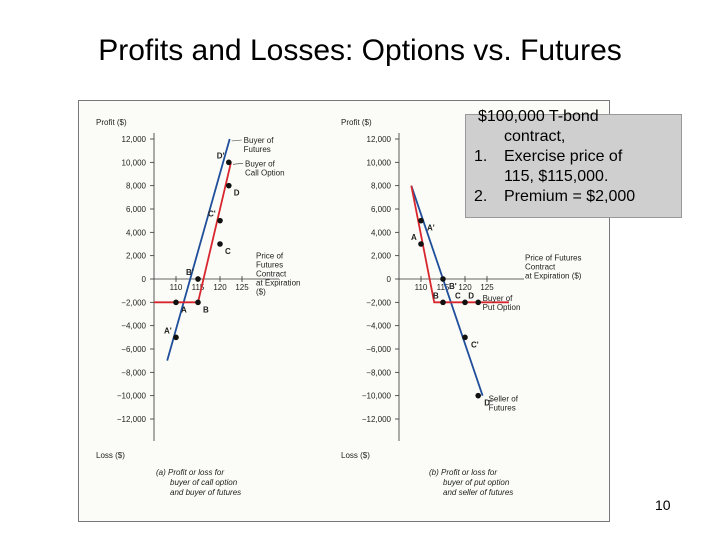 The width and height of the screenshot is (720, 540). Describe the element at coordinates (261, 292) in the screenshot. I see `x-axis-title: ($)` at that location.